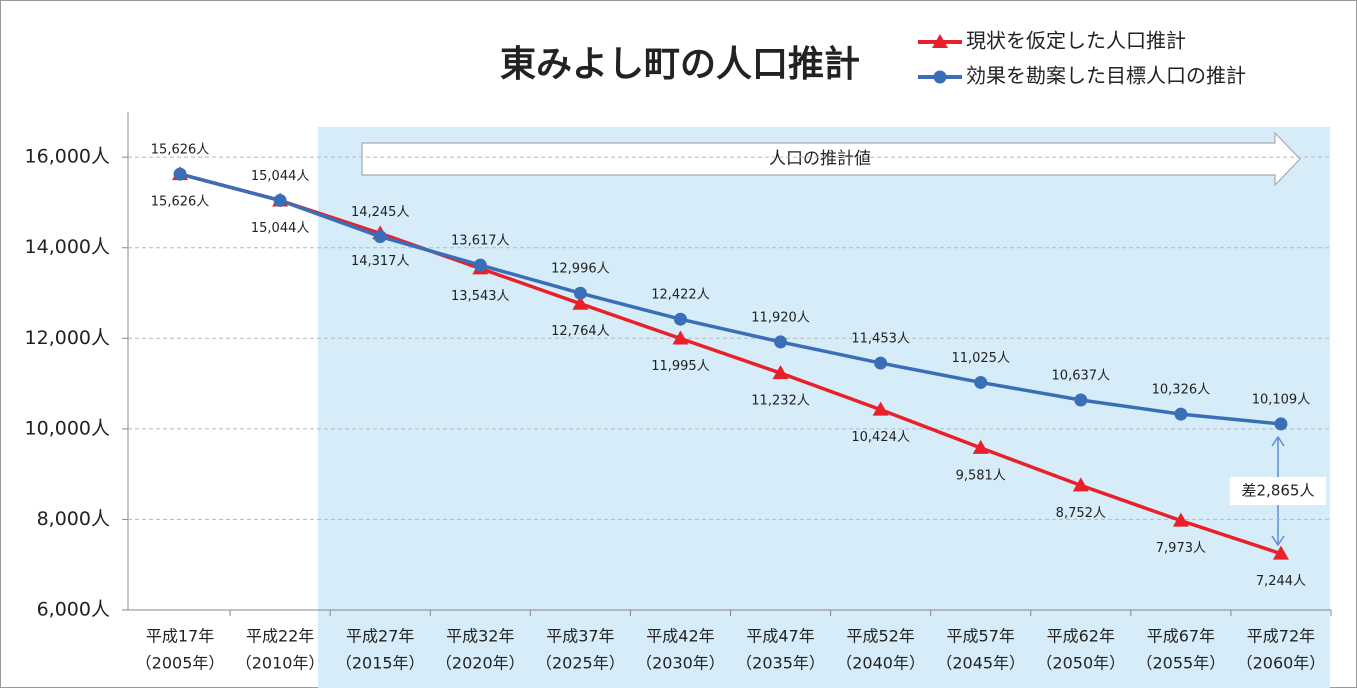 The image size is (1357, 688). Describe the element at coordinates (680, 64) in the screenshot. I see `chart-title: 東みよし町の人口推計` at that location.